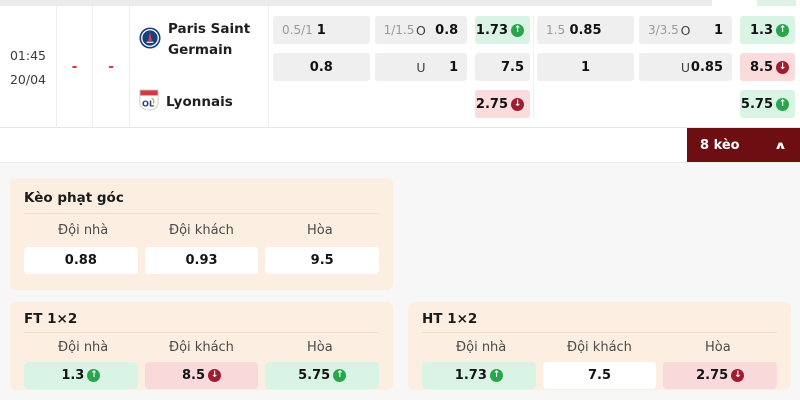 The image size is (800, 400). What do you see at coordinates (314, 375) in the screenshot?
I see `odds-value: 5.75` at bounding box center [314, 375].